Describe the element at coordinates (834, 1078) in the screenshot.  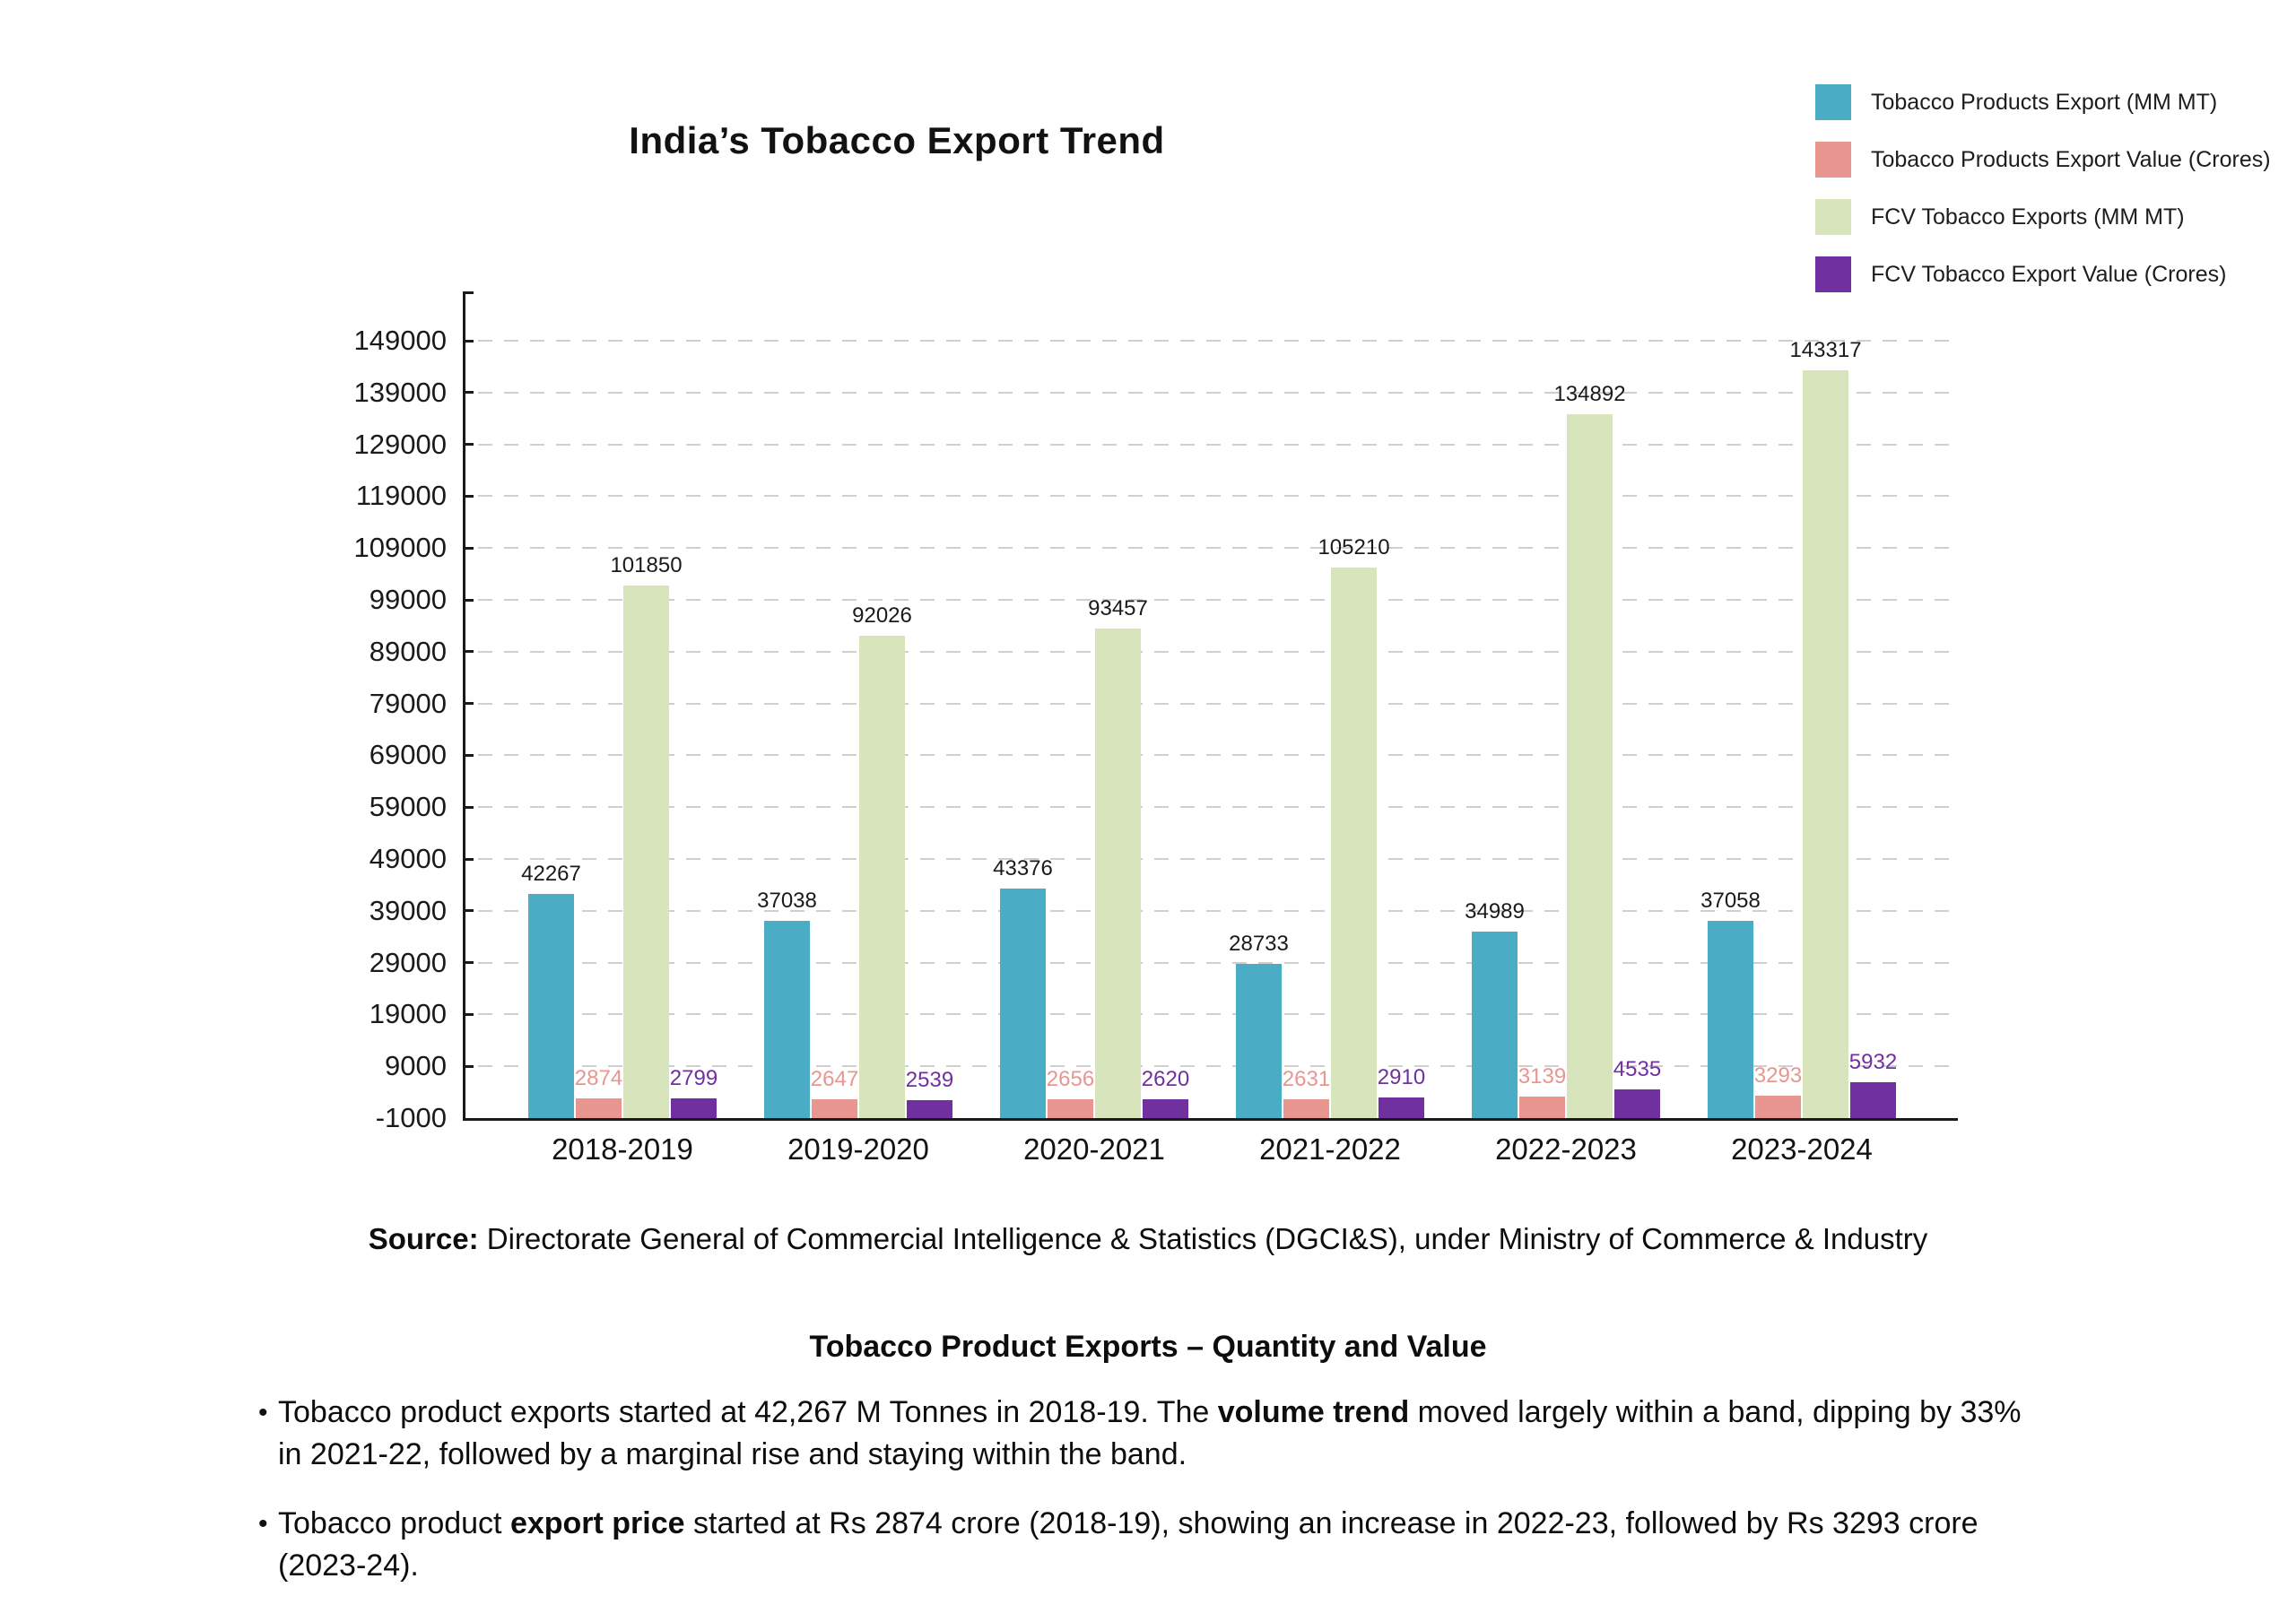
I see `bar-value-label: 2647` at that location.